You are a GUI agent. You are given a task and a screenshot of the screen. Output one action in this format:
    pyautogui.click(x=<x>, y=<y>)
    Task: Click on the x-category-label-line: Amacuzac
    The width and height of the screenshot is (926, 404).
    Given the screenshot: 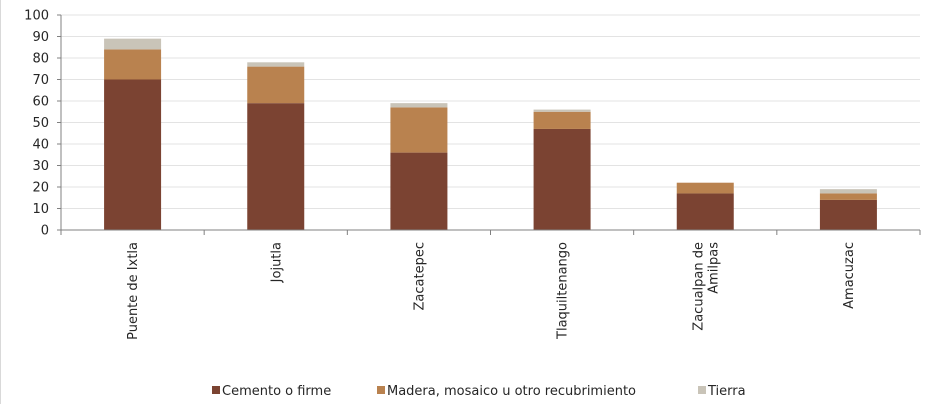 What is the action you would take?
    pyautogui.click(x=849, y=275)
    